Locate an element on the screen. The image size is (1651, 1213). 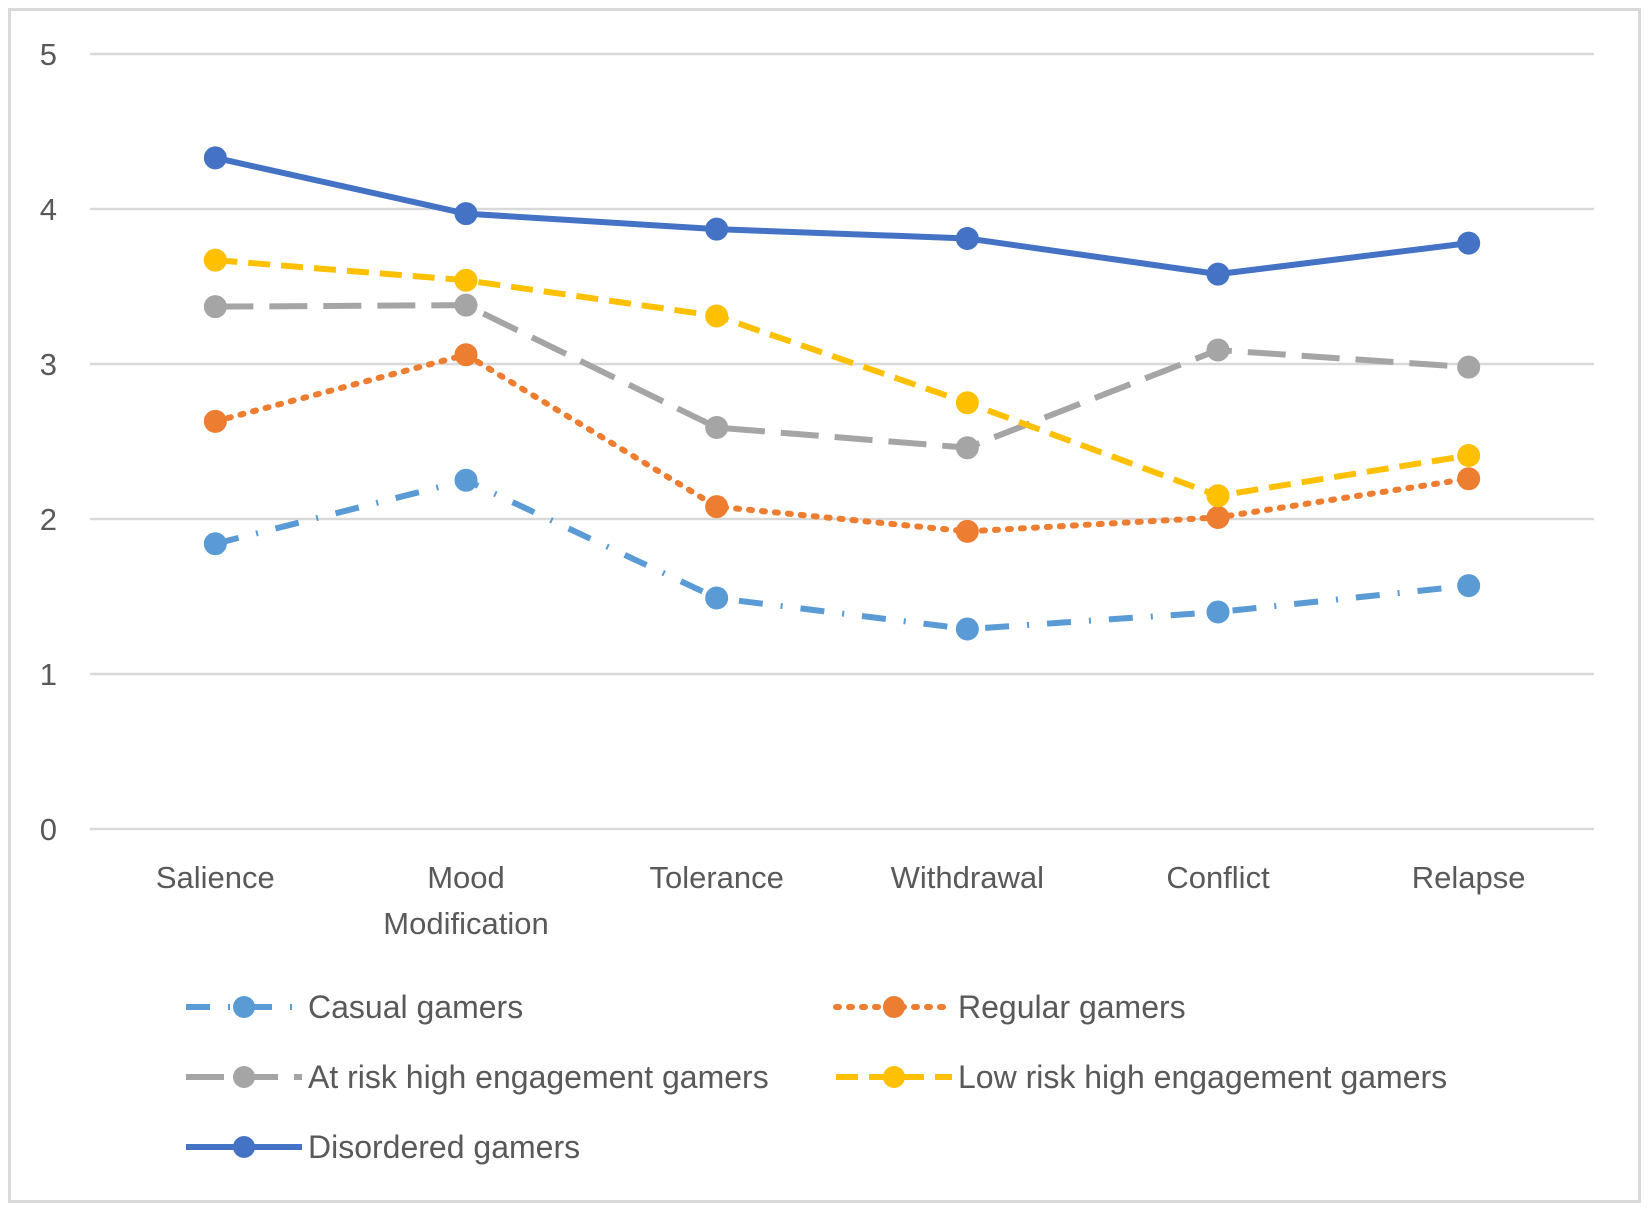
legend-label: Casual gamers is located at coordinates (415, 1007).